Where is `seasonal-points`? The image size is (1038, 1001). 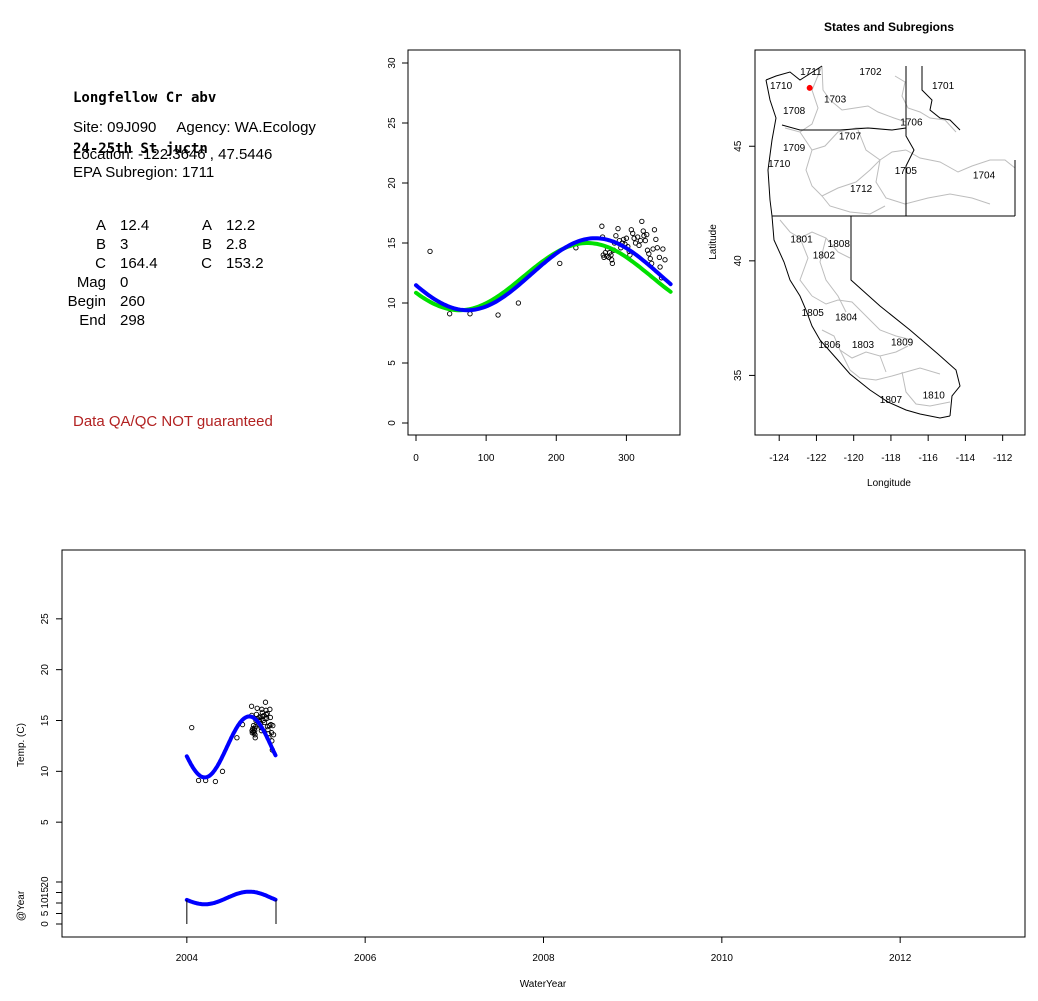
seasonal-points is located at coordinates (547, 268).